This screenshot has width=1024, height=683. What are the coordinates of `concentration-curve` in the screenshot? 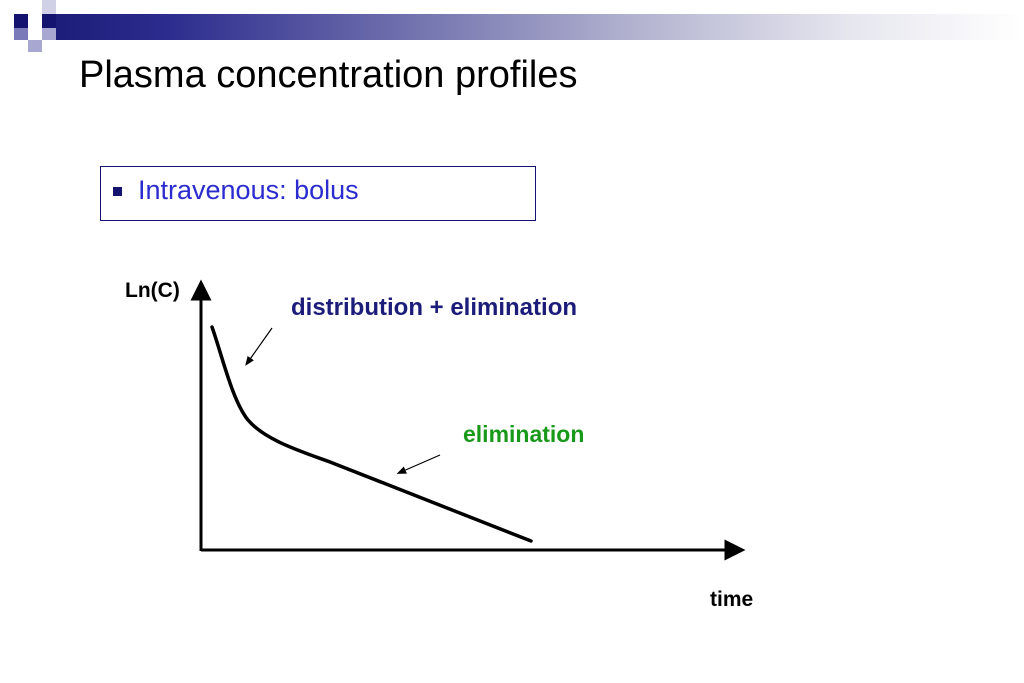 It's located at (371, 434).